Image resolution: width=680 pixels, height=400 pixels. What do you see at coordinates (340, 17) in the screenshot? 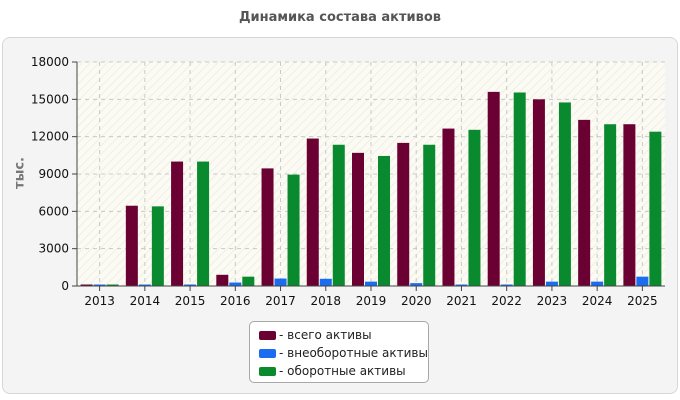
I see `chart-title: Динамика состава активов` at bounding box center [340, 17].